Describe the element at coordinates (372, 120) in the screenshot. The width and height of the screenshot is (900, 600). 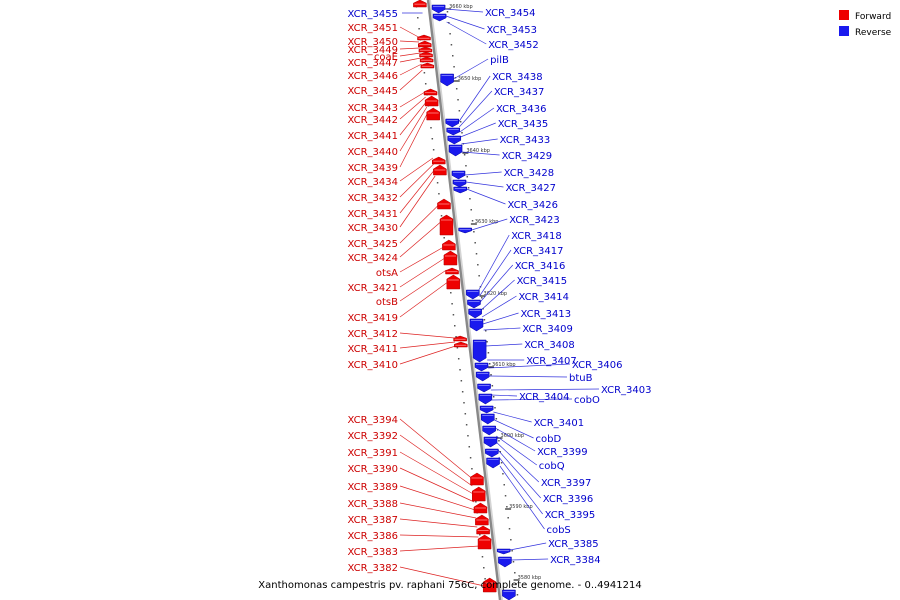
I see `forward-gene-label: XCR_3442` at that location.